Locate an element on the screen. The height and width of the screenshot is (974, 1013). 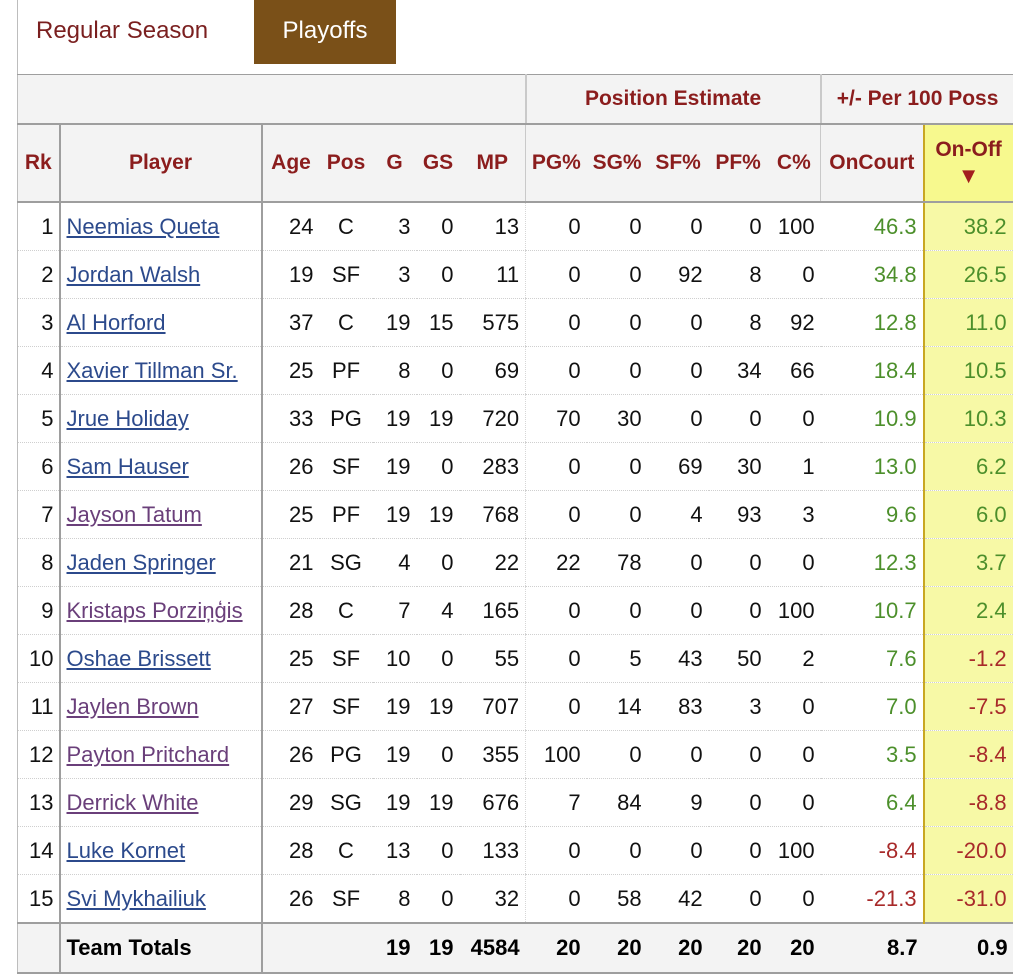
cell-player: Jaylen Brown is located at coordinates (161, 707).